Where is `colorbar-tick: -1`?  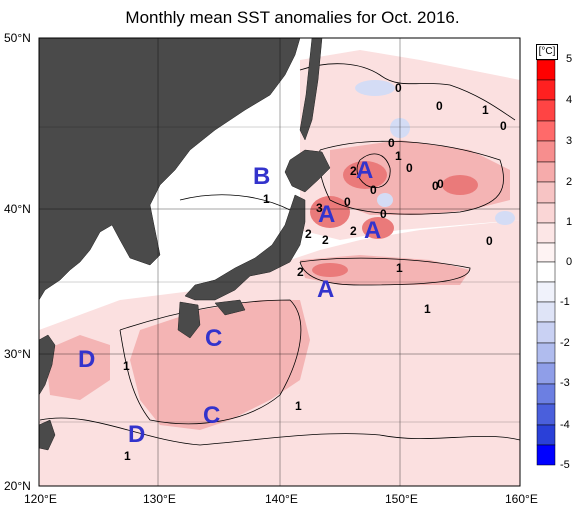 colorbar-tick: -1 is located at coordinates (565, 302).